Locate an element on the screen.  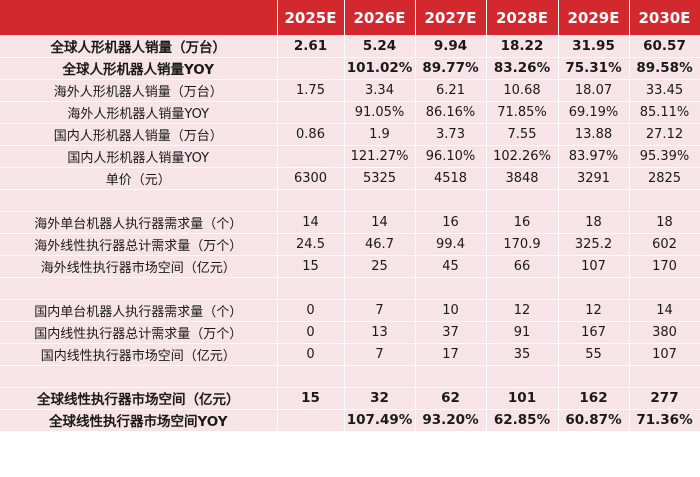
value-cell: 25 is located at coordinates (380, 266).